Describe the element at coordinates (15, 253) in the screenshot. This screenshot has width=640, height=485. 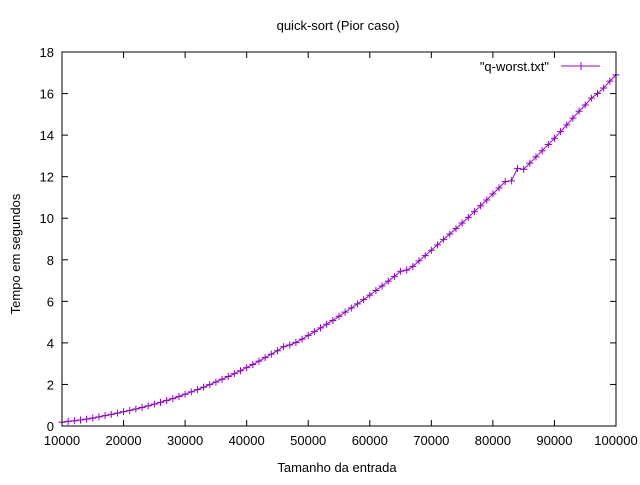
I see `y-axis-label: Tempo em segundos` at that location.